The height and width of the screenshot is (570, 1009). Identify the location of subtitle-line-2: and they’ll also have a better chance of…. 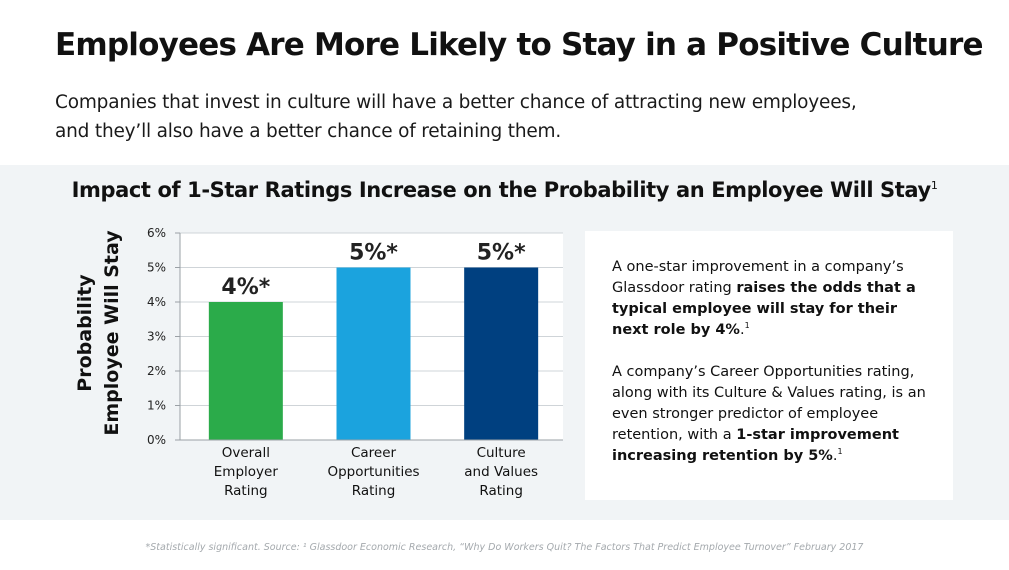
(308, 131).